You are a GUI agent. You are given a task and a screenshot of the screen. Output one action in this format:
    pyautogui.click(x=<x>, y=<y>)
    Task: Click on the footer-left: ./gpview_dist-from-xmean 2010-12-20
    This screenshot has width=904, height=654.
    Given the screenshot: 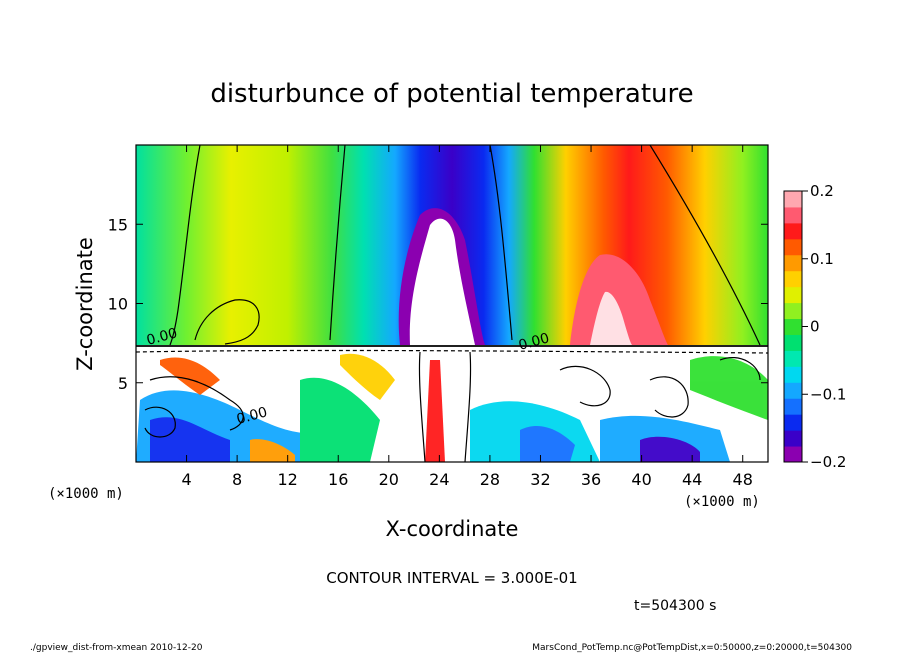 What is the action you would take?
    pyautogui.click(x=116, y=648)
    